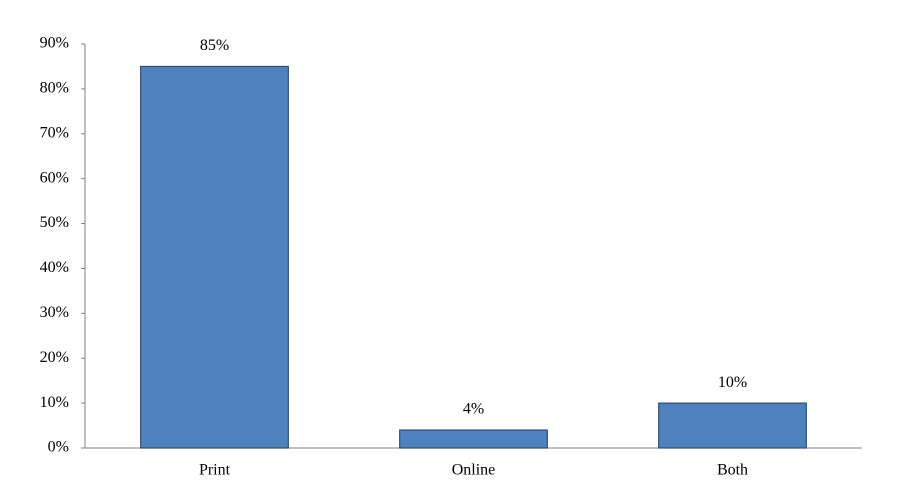 The width and height of the screenshot is (900, 504). I want to click on y-tick-label: 10%, so click(54, 402).